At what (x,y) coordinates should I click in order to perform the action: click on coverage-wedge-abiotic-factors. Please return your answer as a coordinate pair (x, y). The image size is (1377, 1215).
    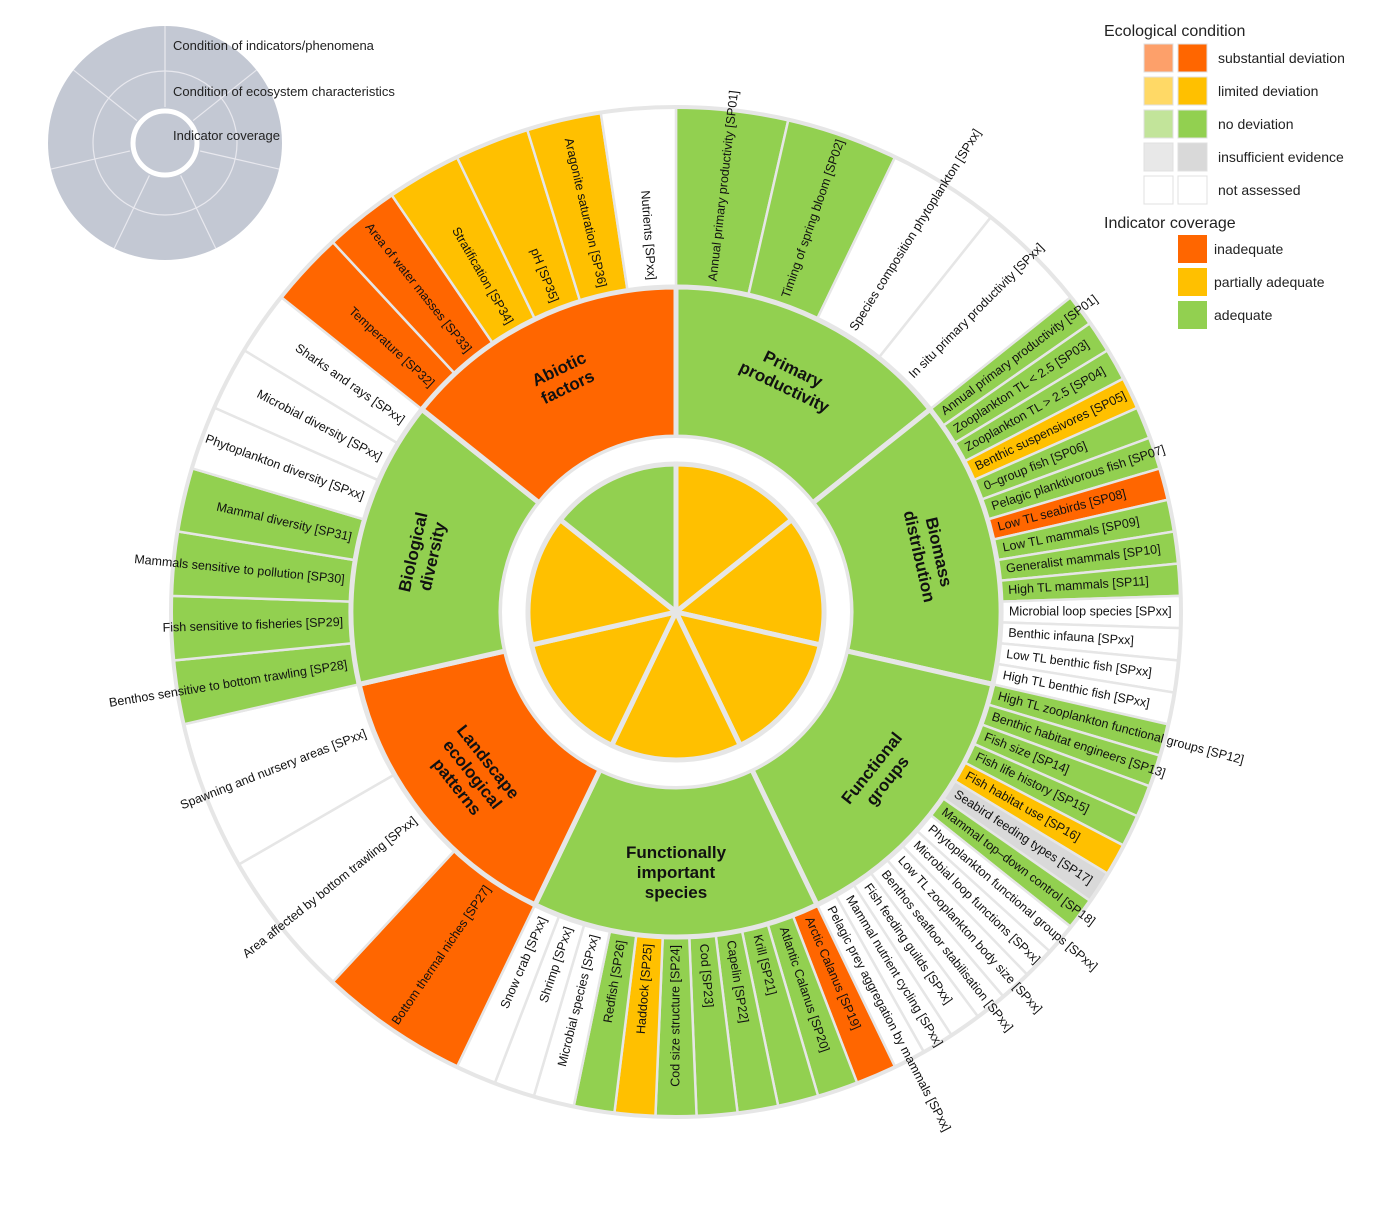
    Looking at the image, I should click on (617, 539).